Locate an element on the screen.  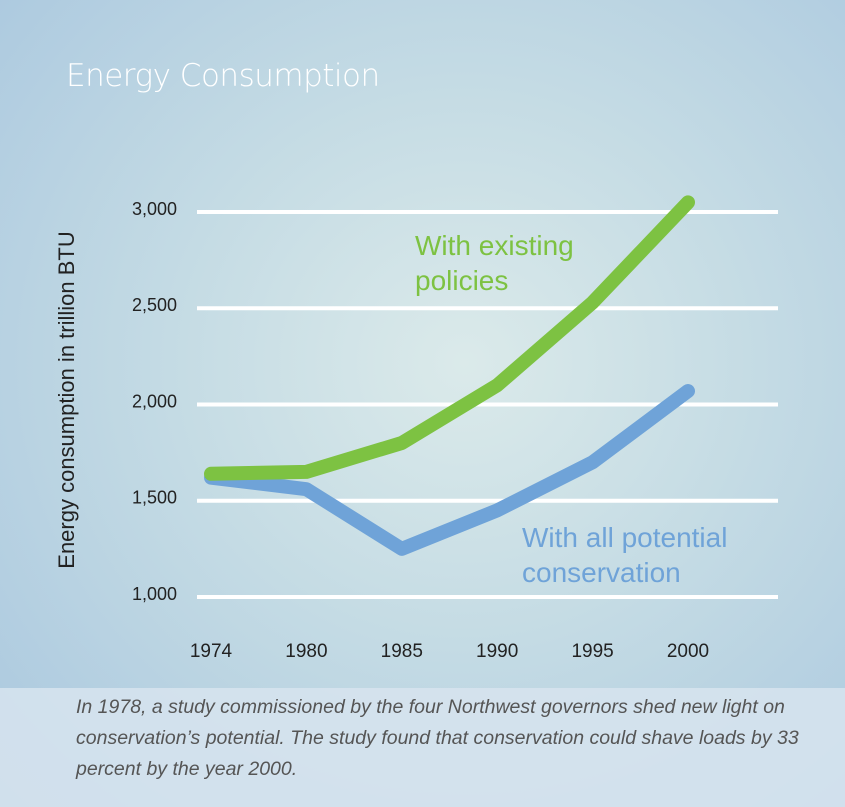
x-tick-label: 1985 is located at coordinates (402, 651).